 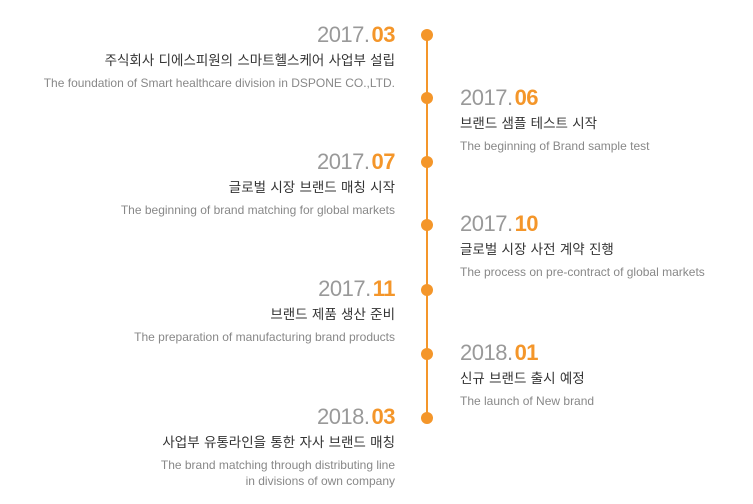 What do you see at coordinates (529, 124) in the screenshot?
I see `entry-title: 브랜드 샘플 테스트 시작` at bounding box center [529, 124].